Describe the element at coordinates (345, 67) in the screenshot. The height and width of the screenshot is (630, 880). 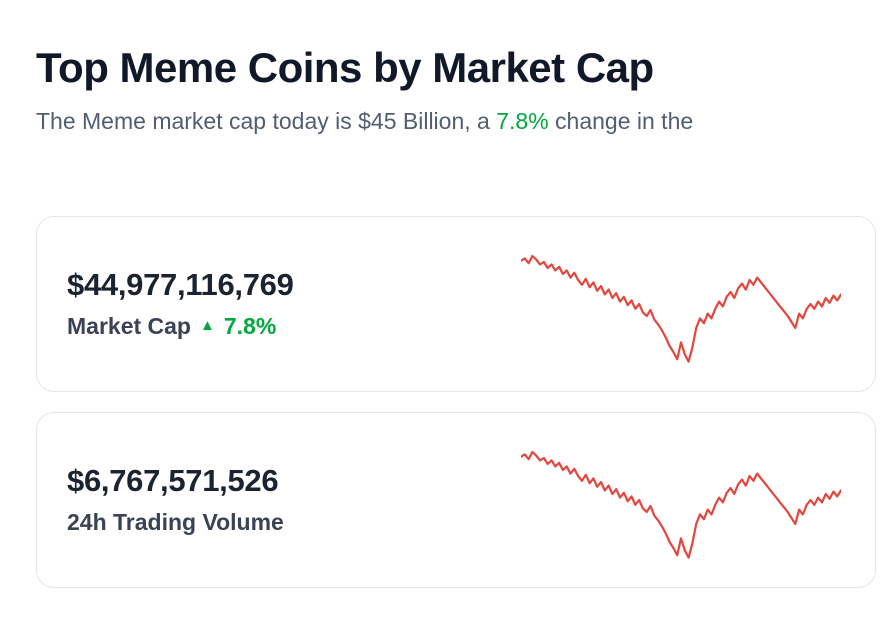
I see `page-title: Top Meme Coins by Market Cap` at that location.